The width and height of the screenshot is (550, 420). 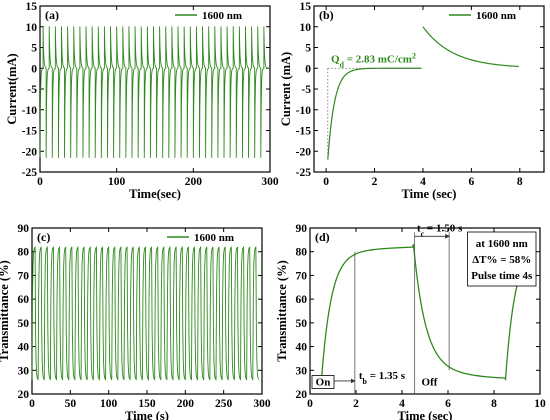 I want to click on panel-label: (d), so click(x=322, y=237).